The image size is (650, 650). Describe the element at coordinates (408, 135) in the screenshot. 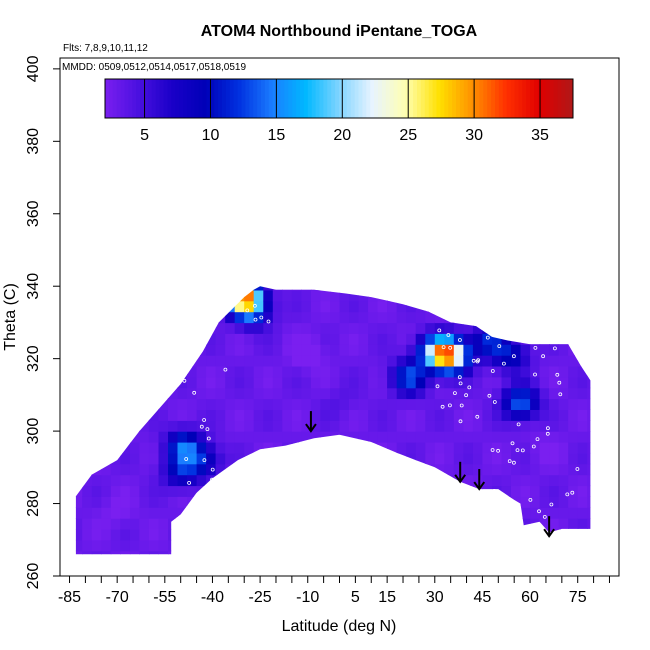

I see `colorbar-tick-label: 25` at that location.